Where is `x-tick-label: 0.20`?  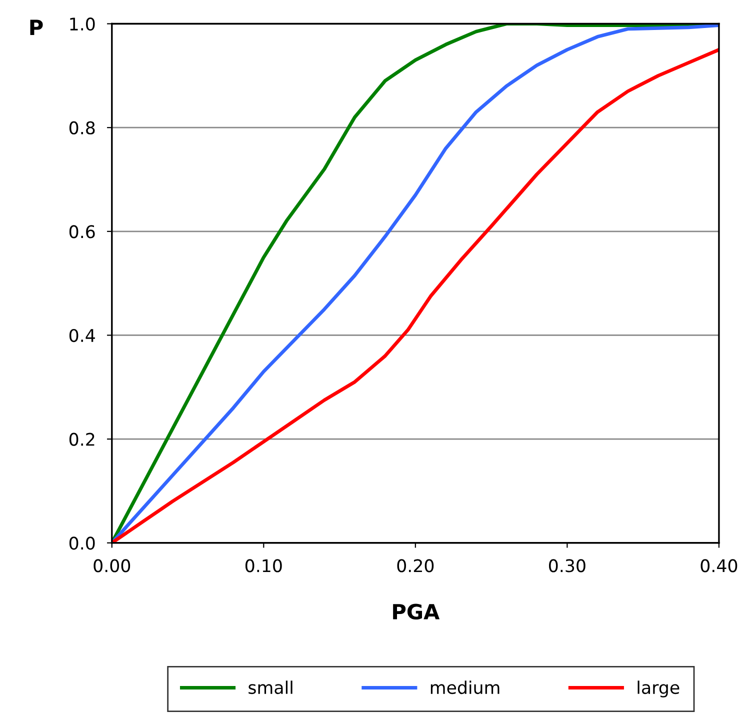
x-tick-label: 0.20 is located at coordinates (415, 565).